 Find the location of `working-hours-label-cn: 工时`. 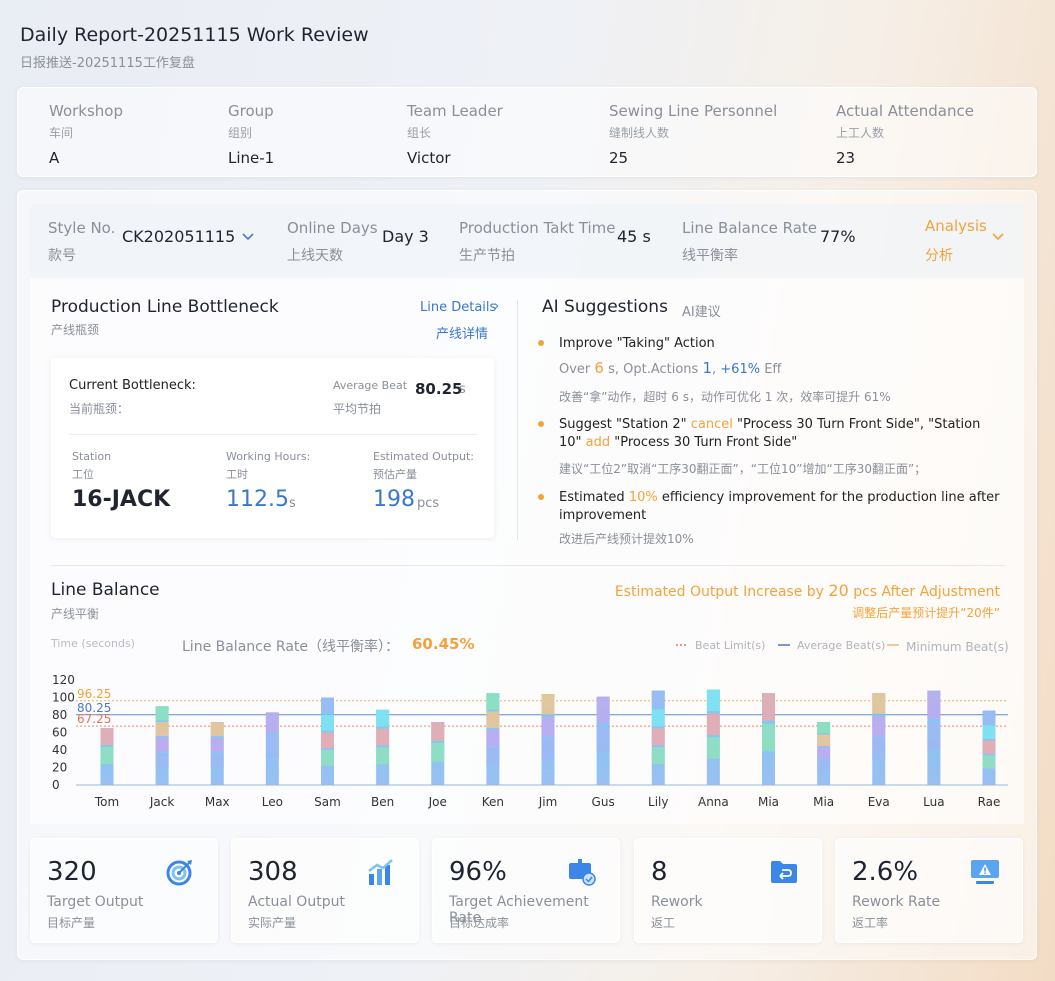

working-hours-label-cn: 工时 is located at coordinates (237, 474).